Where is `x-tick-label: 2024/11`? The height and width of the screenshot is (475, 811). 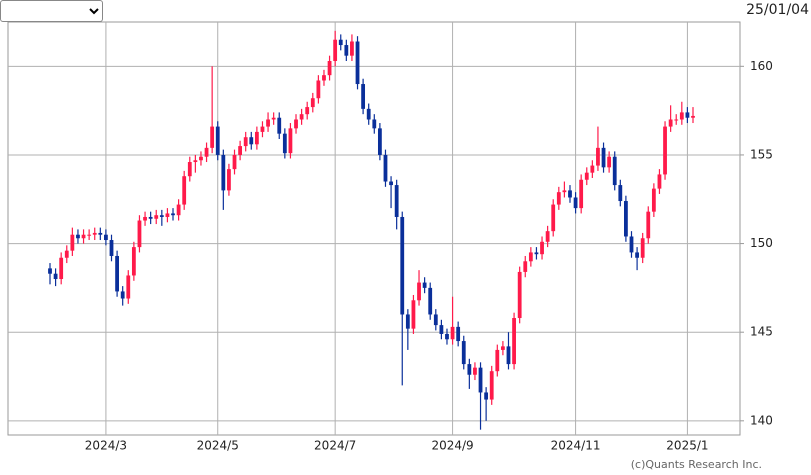 x-tick-label: 2024/11 is located at coordinates (576, 446).